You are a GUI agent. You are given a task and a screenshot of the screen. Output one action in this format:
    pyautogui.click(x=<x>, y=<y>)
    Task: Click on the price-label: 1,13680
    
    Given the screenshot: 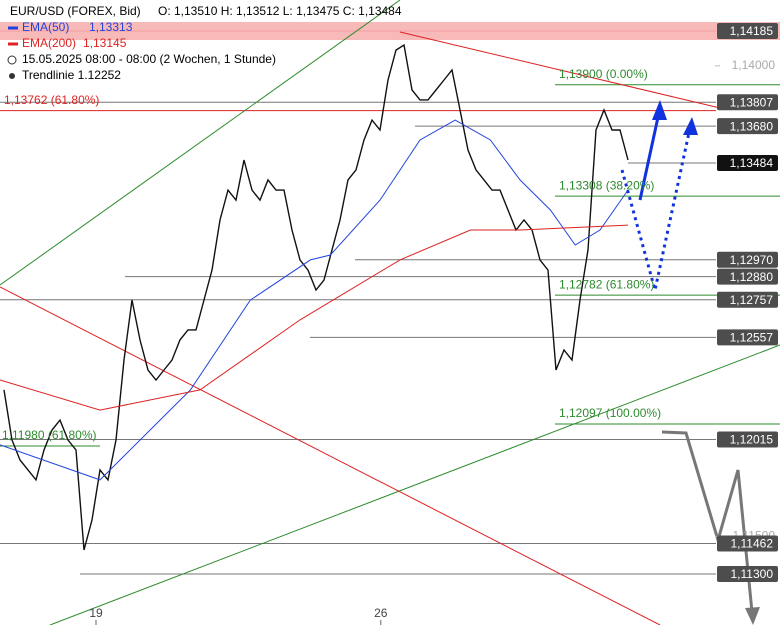 What is the action you would take?
    pyautogui.click(x=752, y=126)
    